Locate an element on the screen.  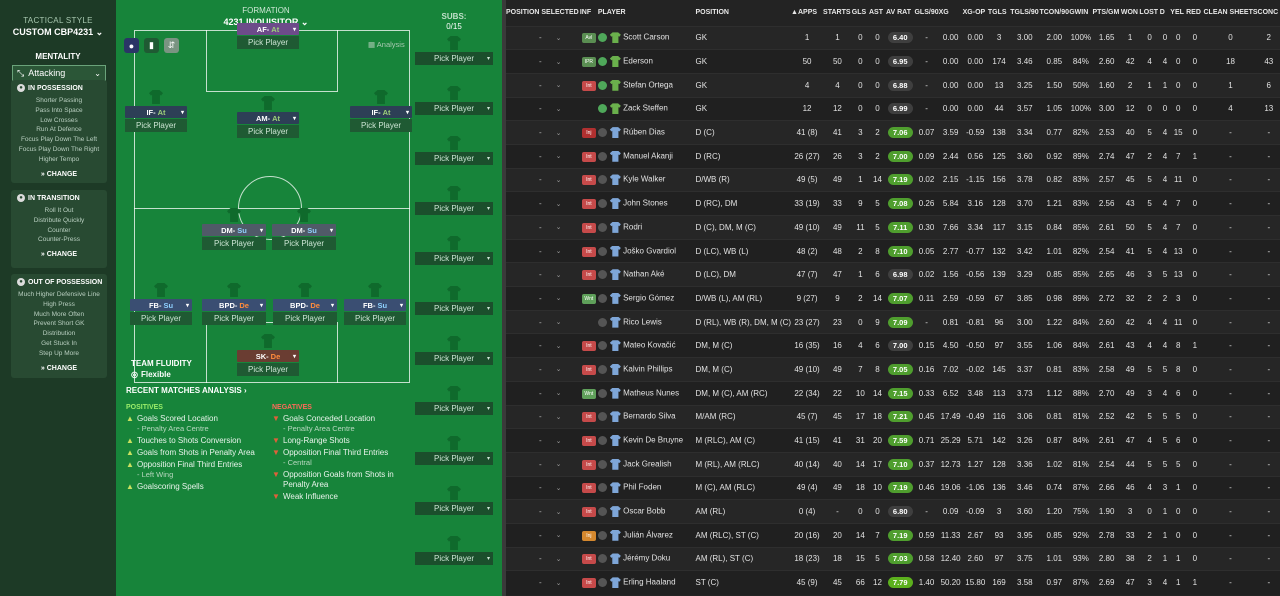
player-name-link: Rodri is located at coordinates (633, 227).